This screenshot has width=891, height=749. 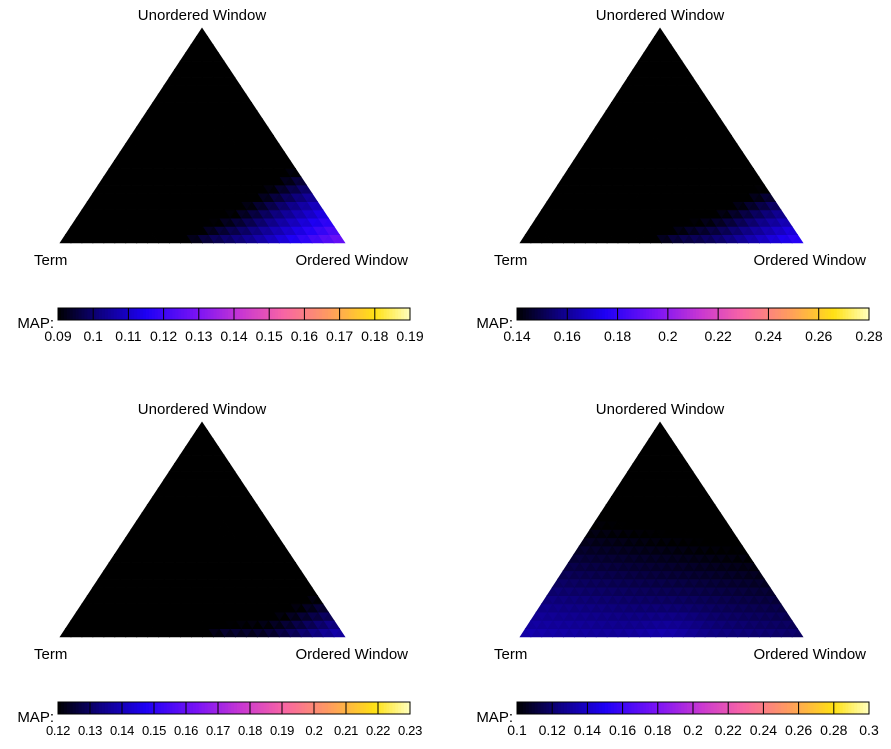 What do you see at coordinates (218, 730) in the screenshot?
I see `colorbar-tick-label: 0.17` at bounding box center [218, 730].